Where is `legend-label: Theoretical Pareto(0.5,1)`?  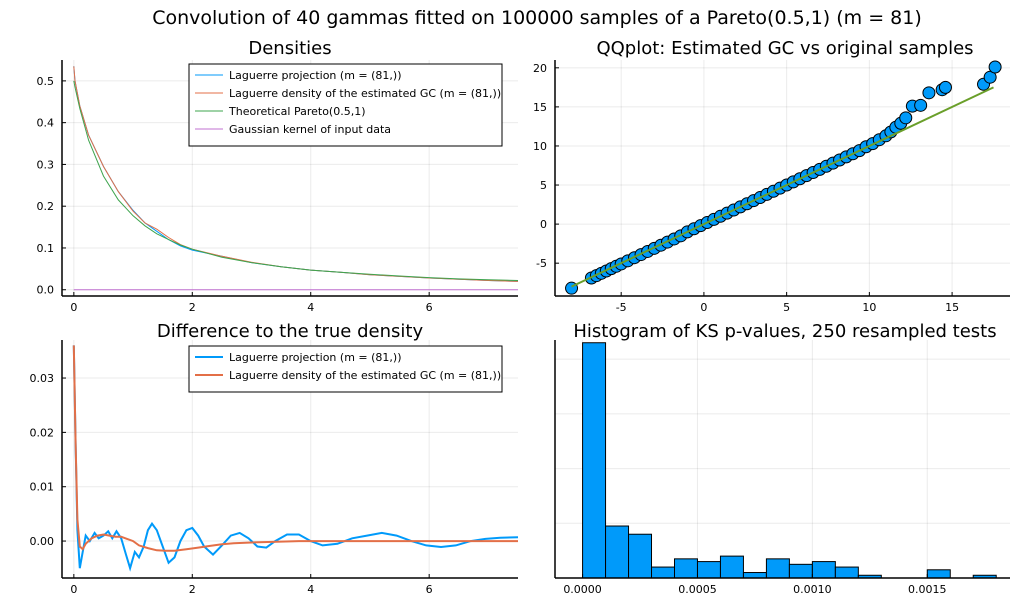 legend-label: Theoretical Pareto(0.5,1) is located at coordinates (297, 111).